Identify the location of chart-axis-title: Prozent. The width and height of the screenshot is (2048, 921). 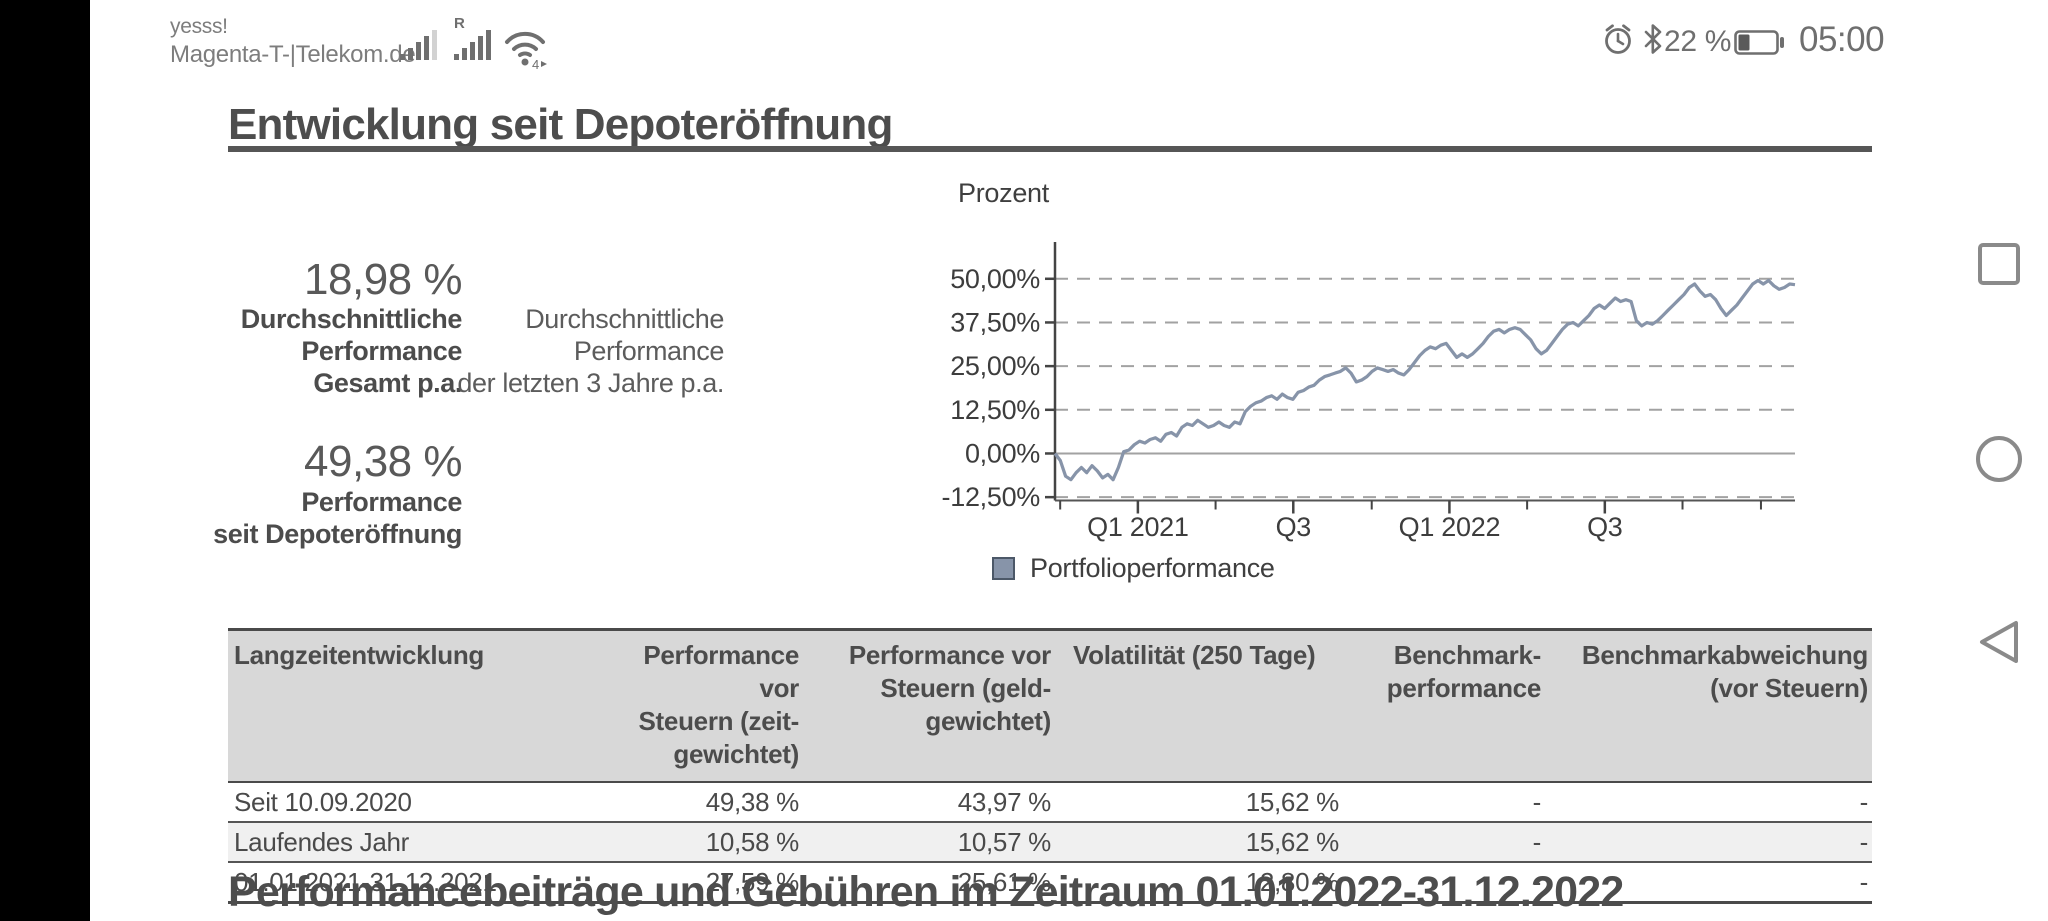
(1003, 193).